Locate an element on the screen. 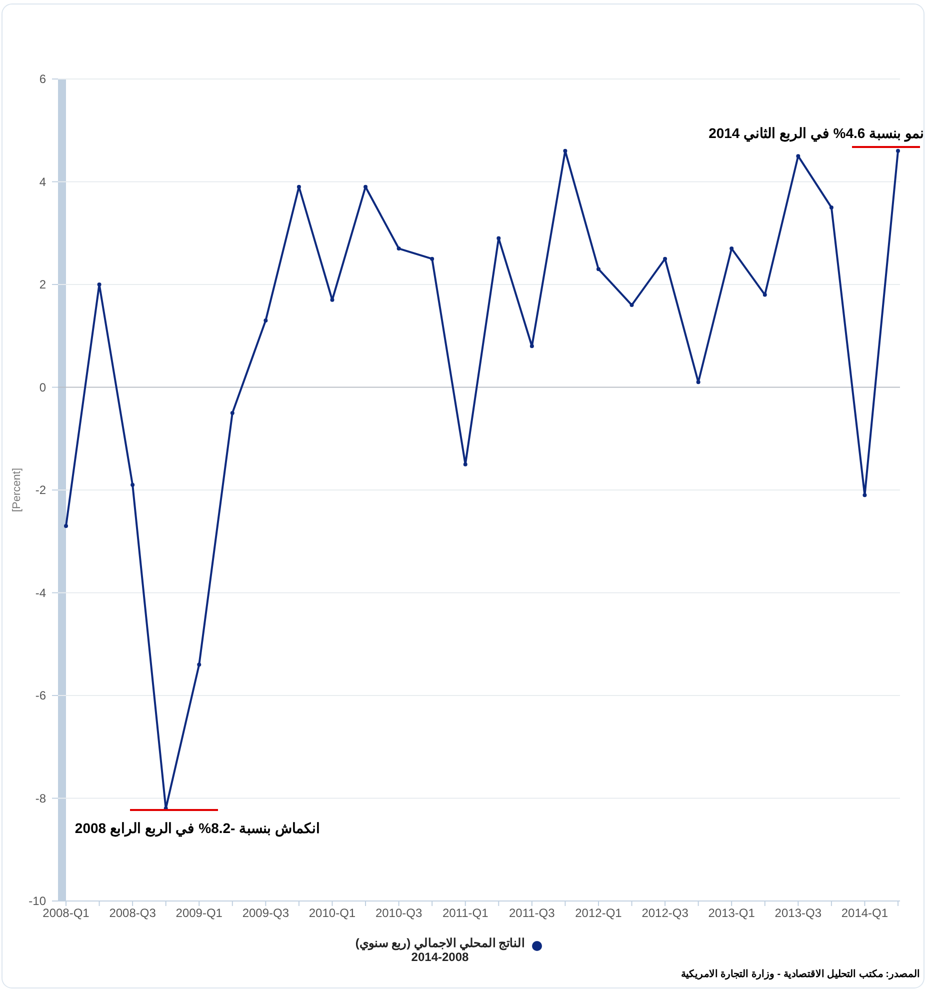 The height and width of the screenshot is (990, 928). y-tick-label: -4 is located at coordinates (40, 593).